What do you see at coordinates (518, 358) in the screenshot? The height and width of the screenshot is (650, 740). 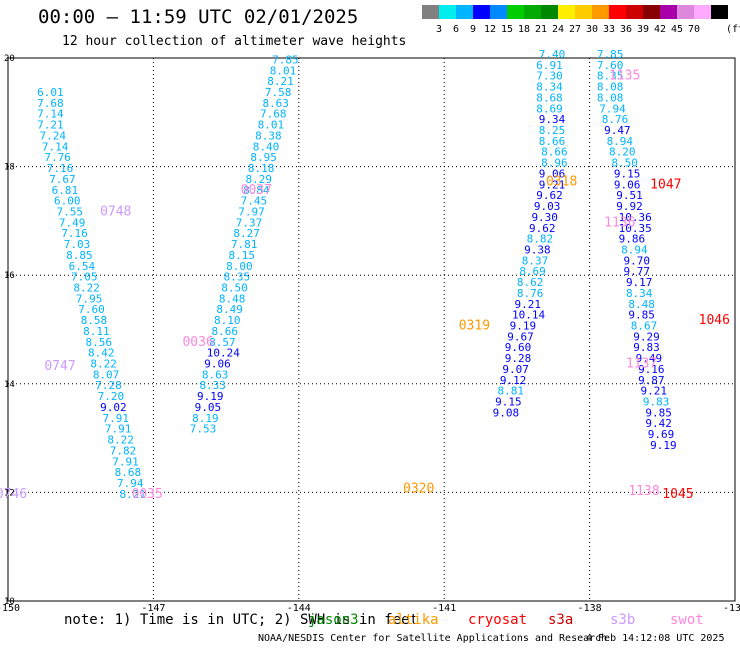 I see `wave-height-value: 9.28` at bounding box center [518, 358].